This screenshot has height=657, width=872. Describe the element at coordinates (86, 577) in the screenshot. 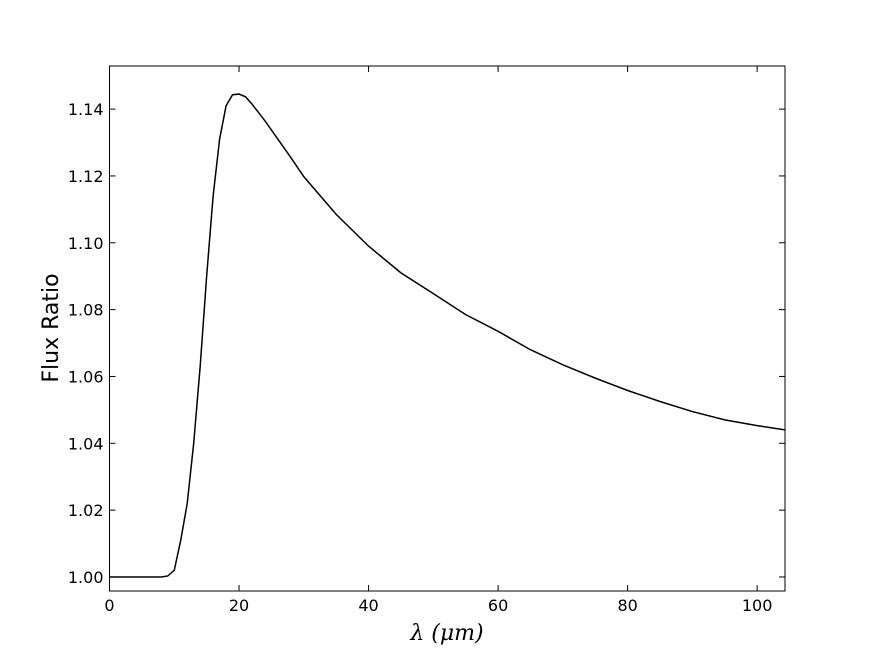

I see `y-tick-label: 1.00` at that location.